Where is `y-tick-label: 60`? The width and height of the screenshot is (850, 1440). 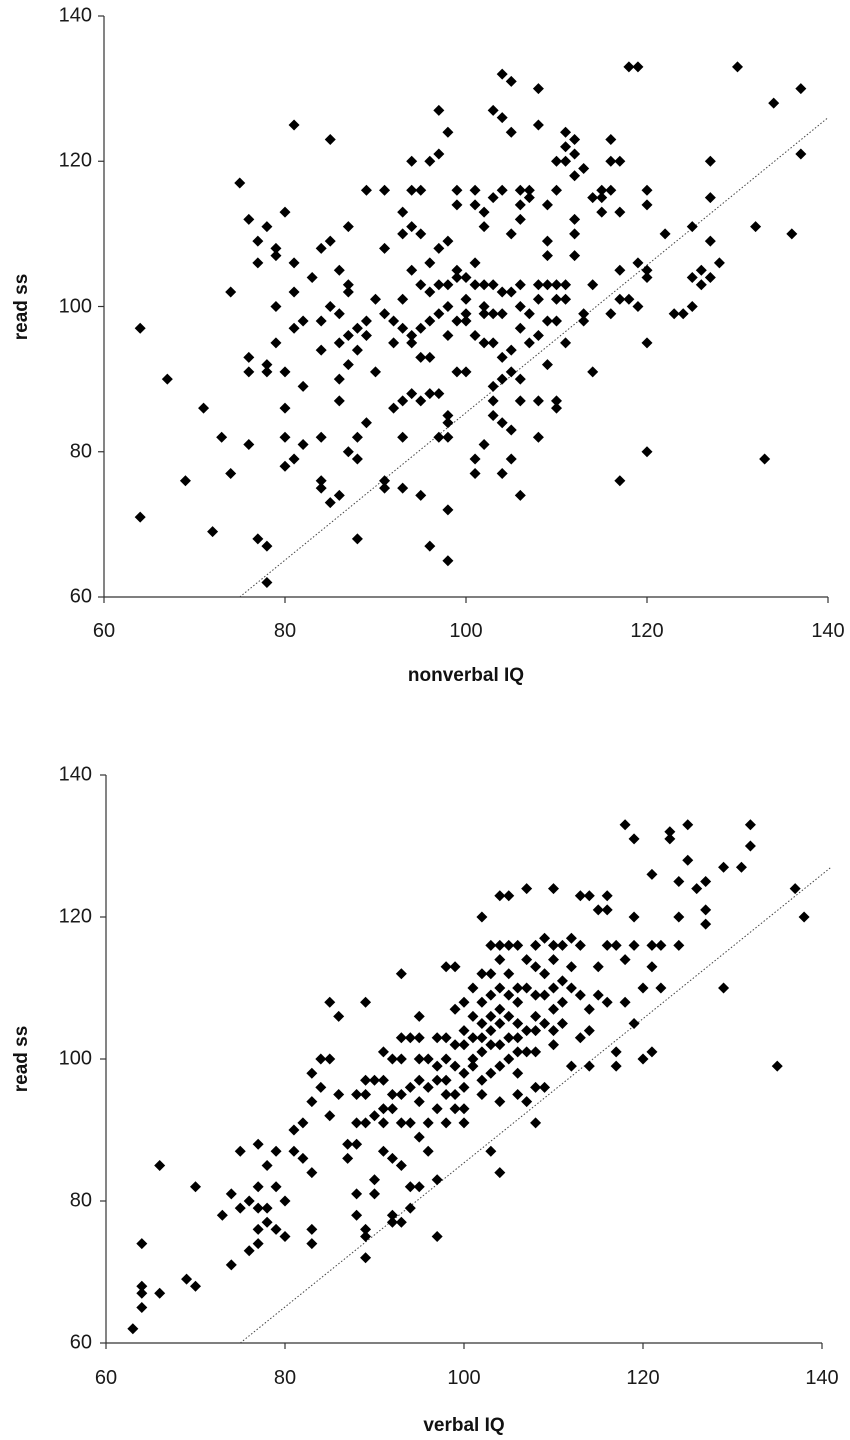 y-tick-label: 60 is located at coordinates (81, 1342).